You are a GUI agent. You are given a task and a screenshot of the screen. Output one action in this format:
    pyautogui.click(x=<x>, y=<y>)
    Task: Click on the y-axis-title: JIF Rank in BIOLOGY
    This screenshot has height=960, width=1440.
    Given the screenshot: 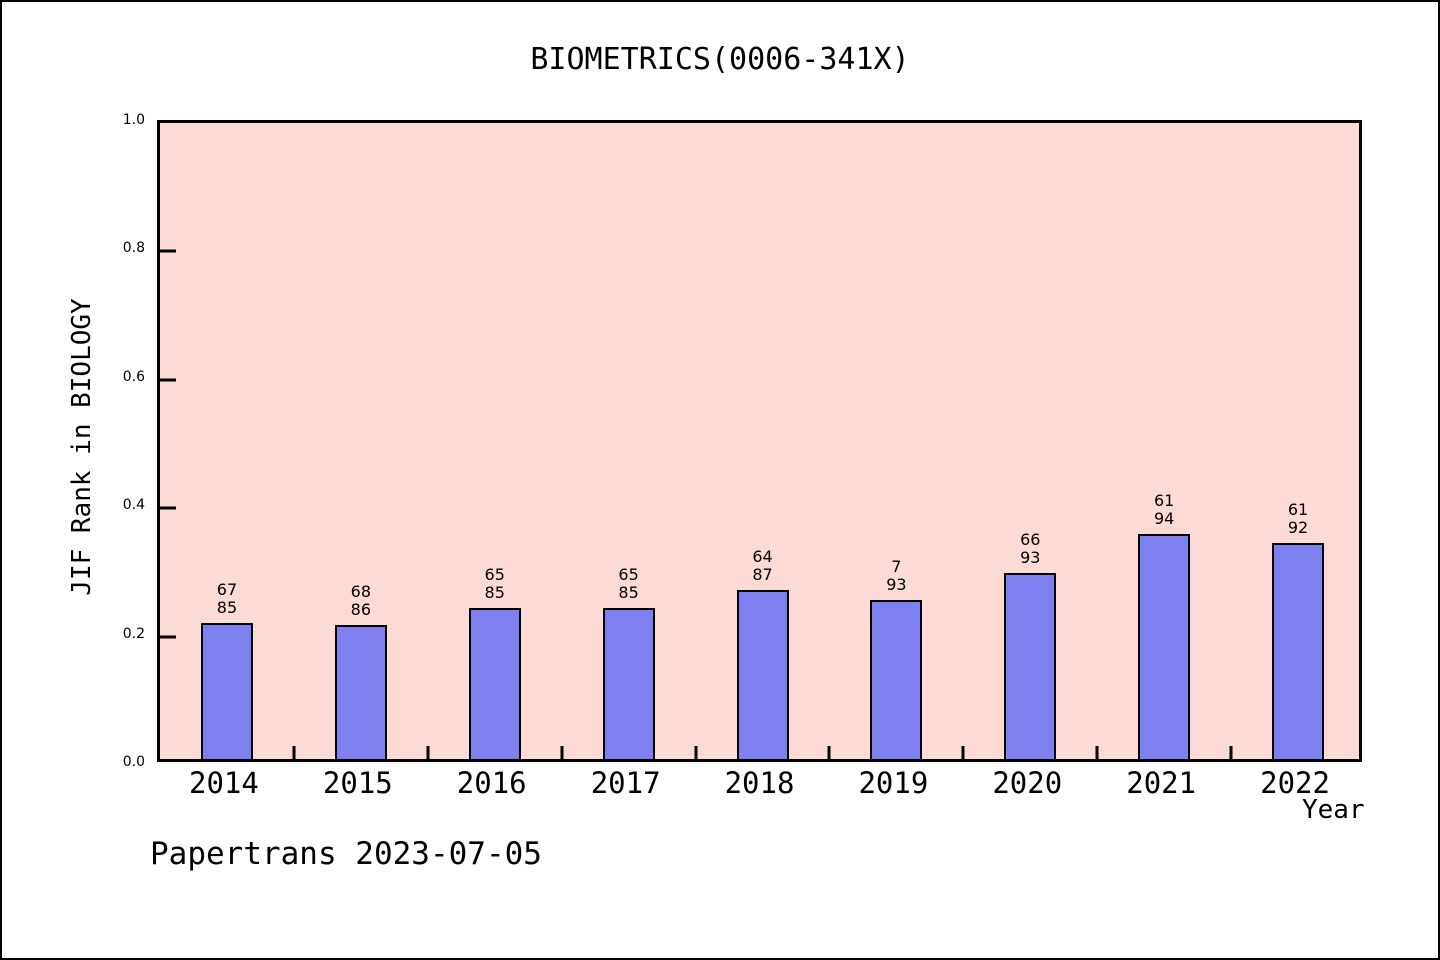 What is the action you would take?
    pyautogui.click(x=82, y=447)
    